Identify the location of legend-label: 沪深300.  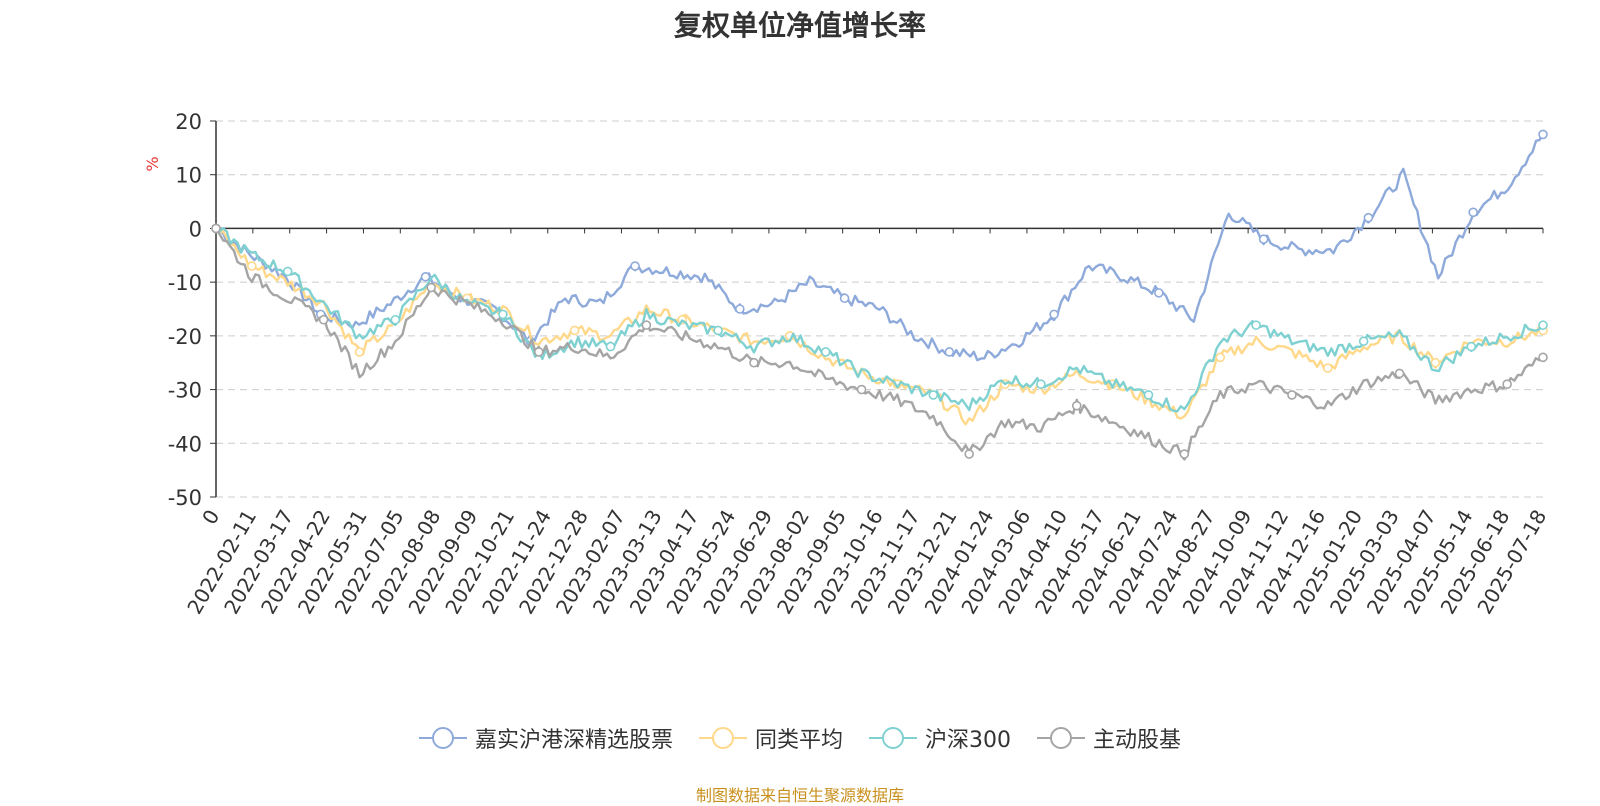
(968, 740).